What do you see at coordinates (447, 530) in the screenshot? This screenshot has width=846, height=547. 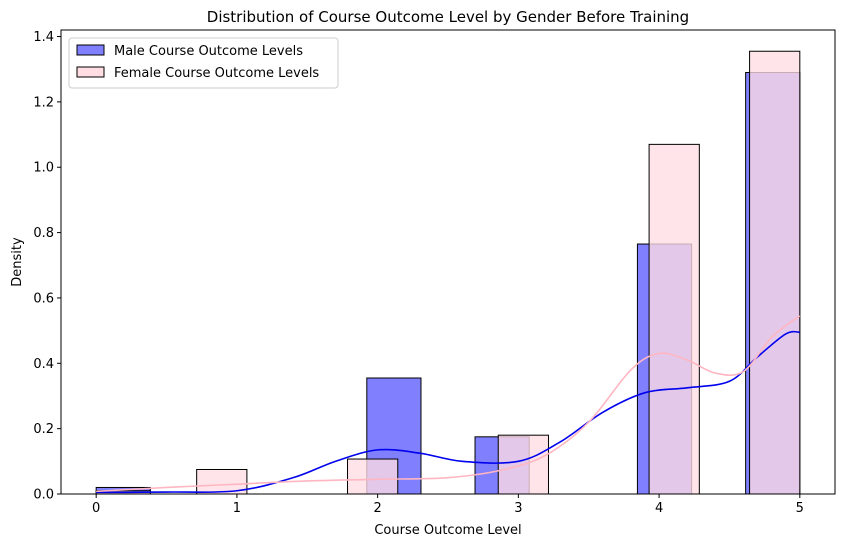 I see `x-axis-label: Course Outcome Level` at bounding box center [447, 530].